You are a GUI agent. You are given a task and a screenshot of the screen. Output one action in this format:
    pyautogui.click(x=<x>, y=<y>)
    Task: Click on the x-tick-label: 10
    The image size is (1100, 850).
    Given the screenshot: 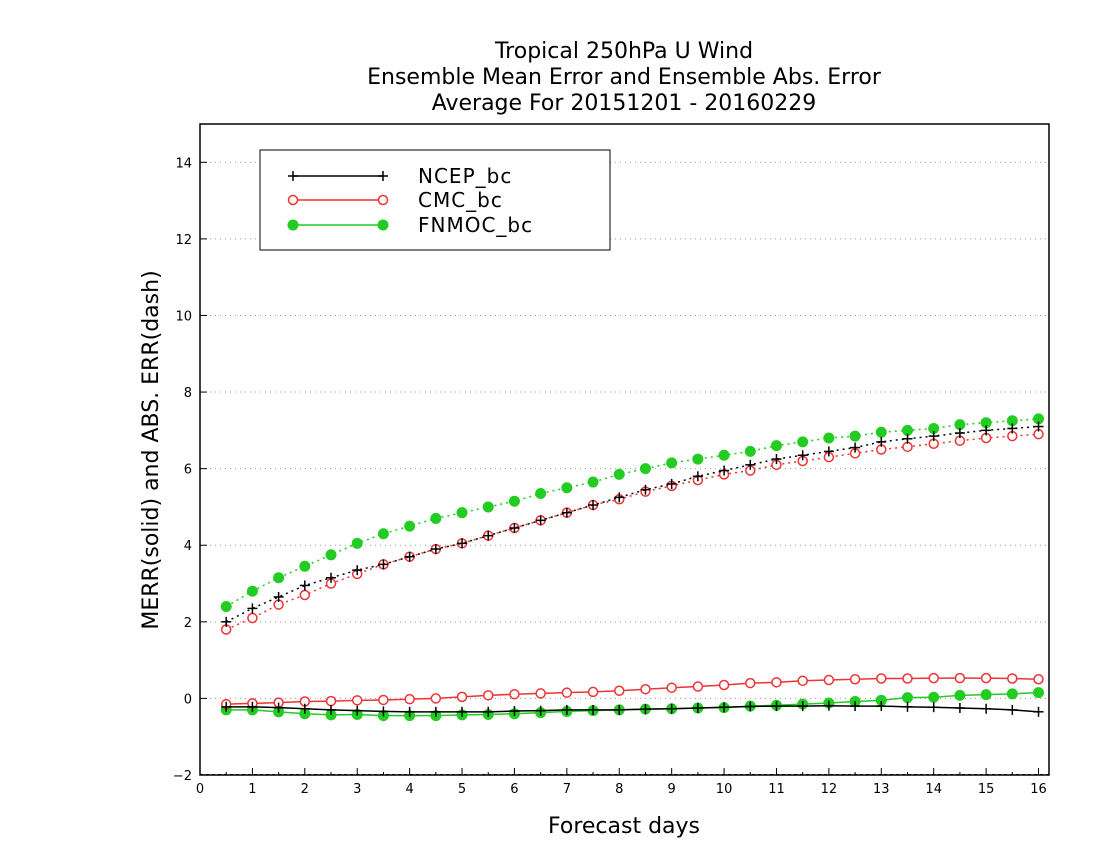 What is the action you would take?
    pyautogui.click(x=724, y=789)
    